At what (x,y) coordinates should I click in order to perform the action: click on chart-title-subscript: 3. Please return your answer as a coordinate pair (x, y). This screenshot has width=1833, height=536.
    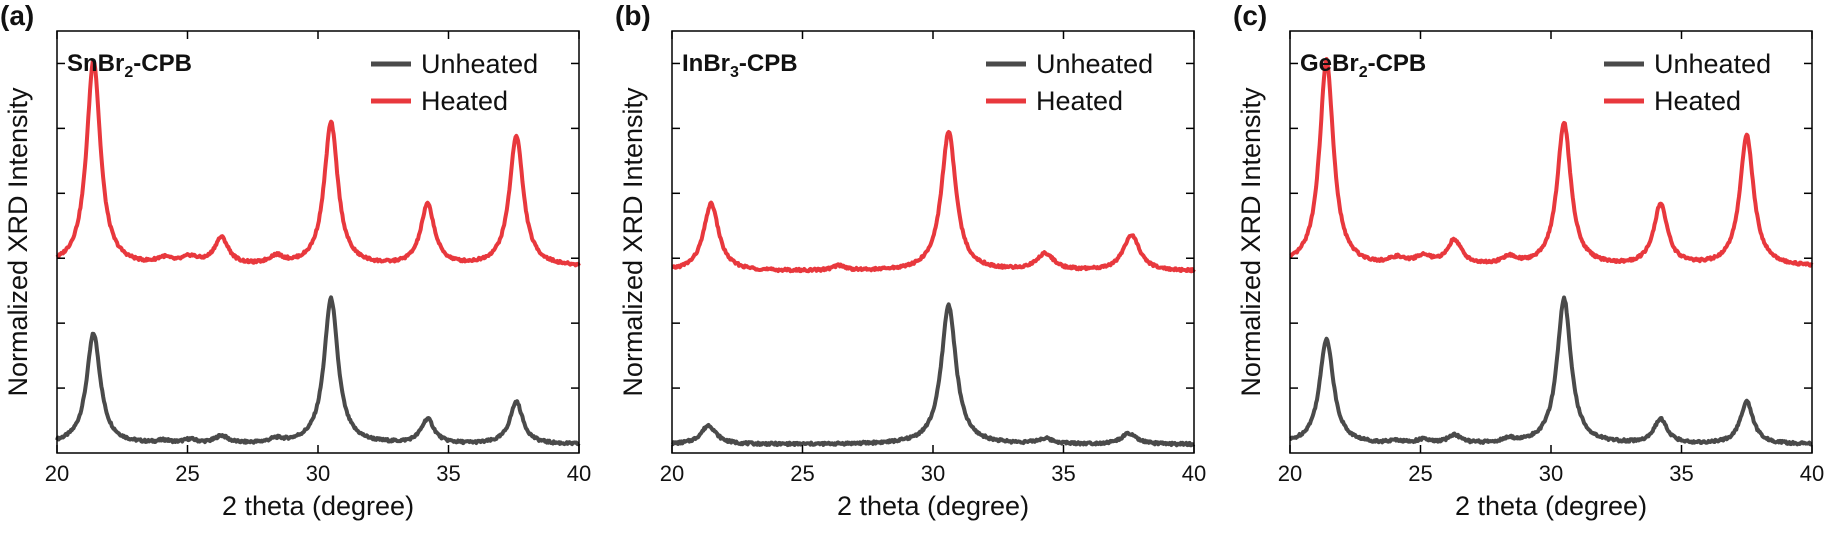
    Looking at the image, I should click on (734, 72).